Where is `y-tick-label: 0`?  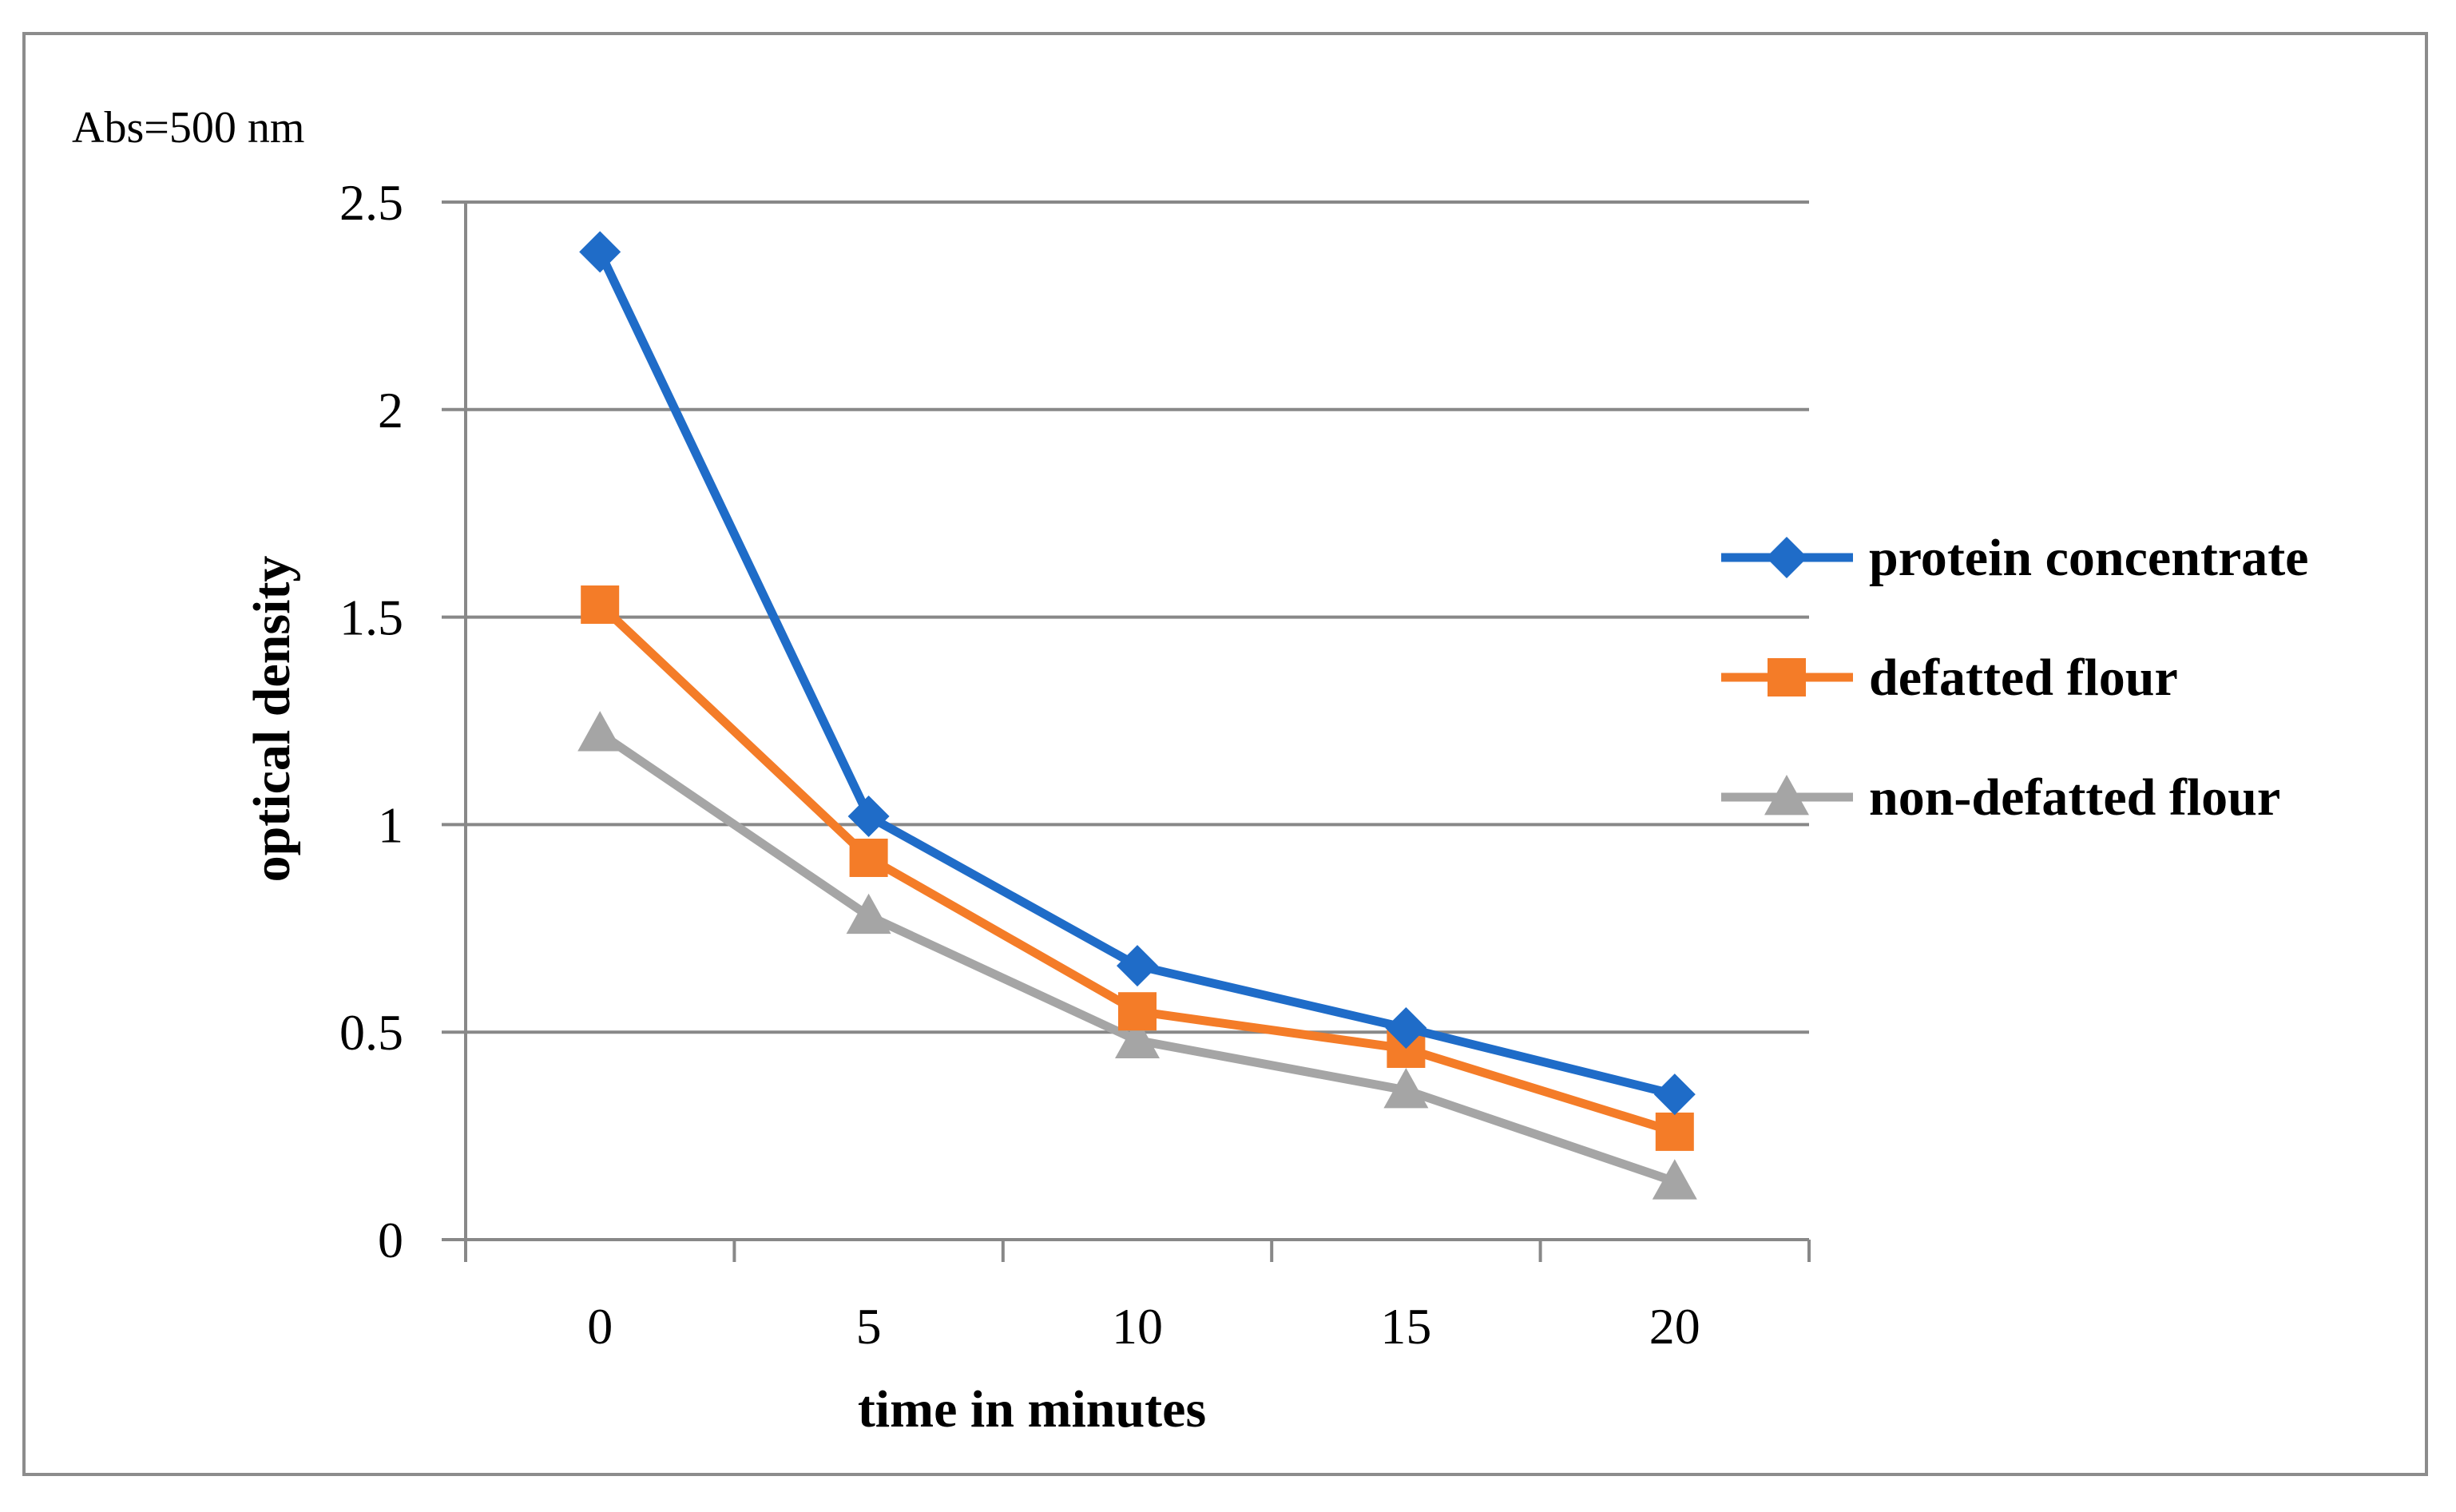
y-tick-label: 0 is located at coordinates (390, 1240).